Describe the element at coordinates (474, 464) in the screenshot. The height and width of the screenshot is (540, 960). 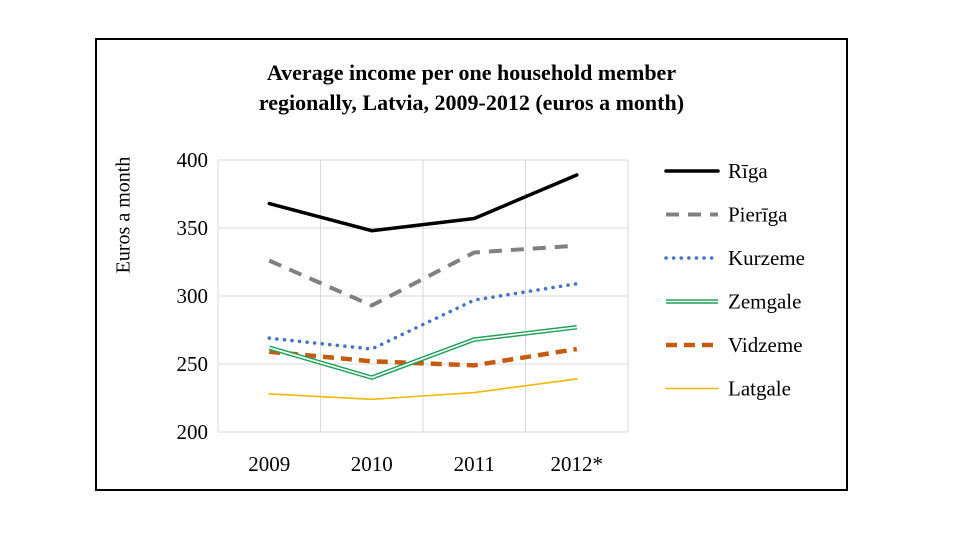
I see `x-tick-label: 2011` at that location.